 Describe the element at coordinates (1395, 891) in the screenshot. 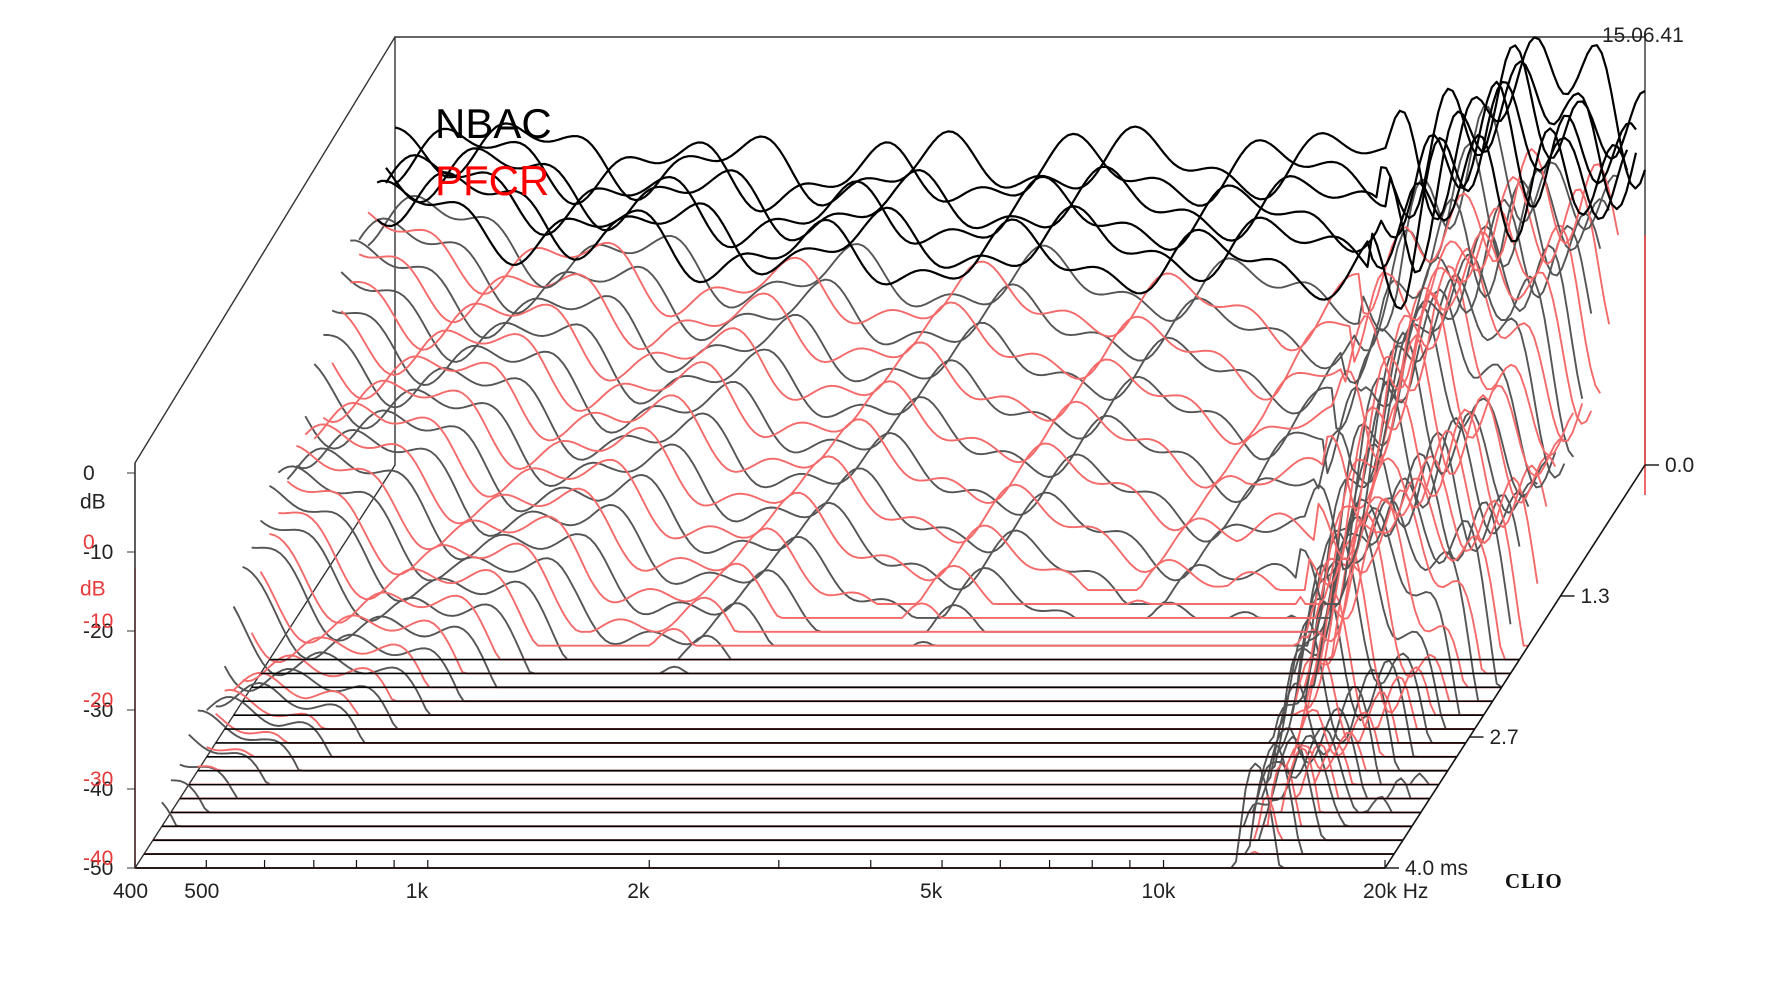

I see `freq-tick-label: 20k Hz` at that location.